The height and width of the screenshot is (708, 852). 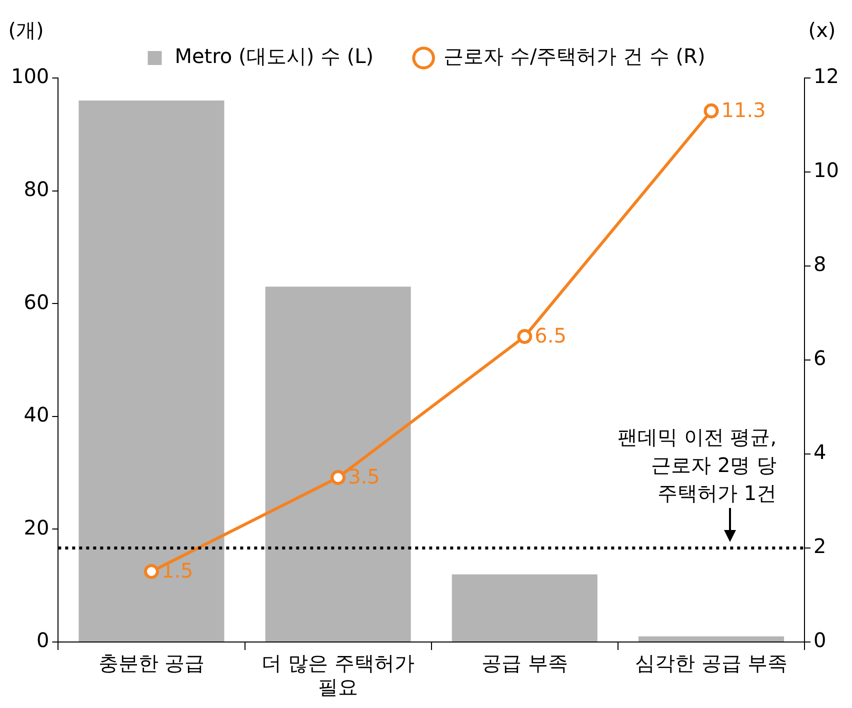 What do you see at coordinates (151, 663) in the screenshot?
I see `x-tick-label: 충분한 공급` at bounding box center [151, 663].